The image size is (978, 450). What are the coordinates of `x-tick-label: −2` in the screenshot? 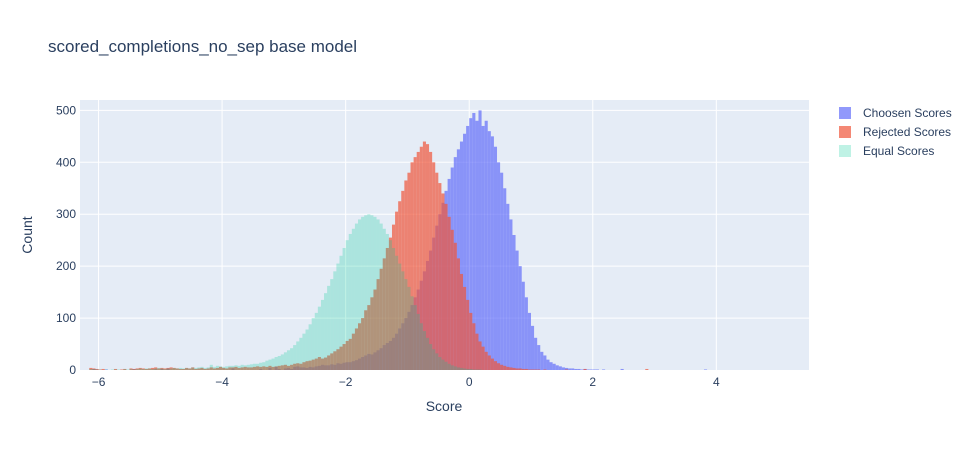 It's located at (346, 382).